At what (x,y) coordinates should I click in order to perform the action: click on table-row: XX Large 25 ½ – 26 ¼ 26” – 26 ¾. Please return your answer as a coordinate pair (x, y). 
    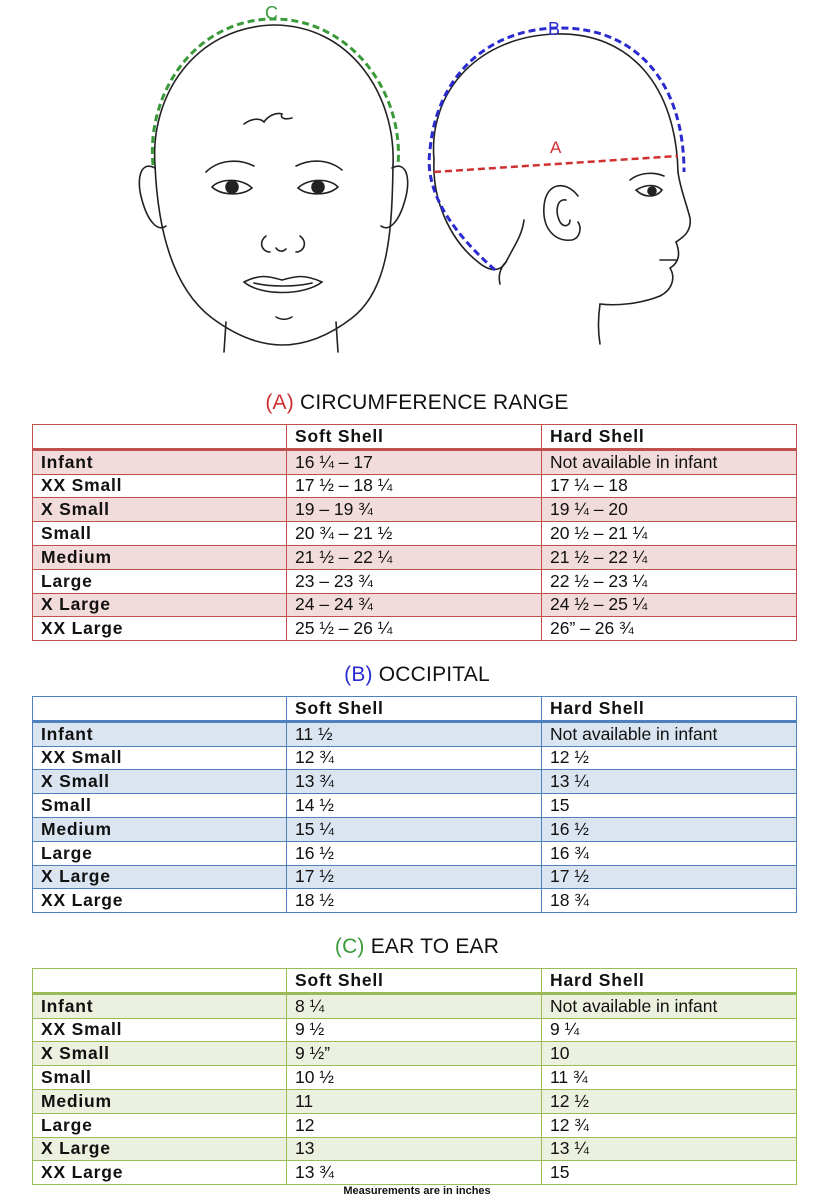
    Looking at the image, I should click on (414, 629).